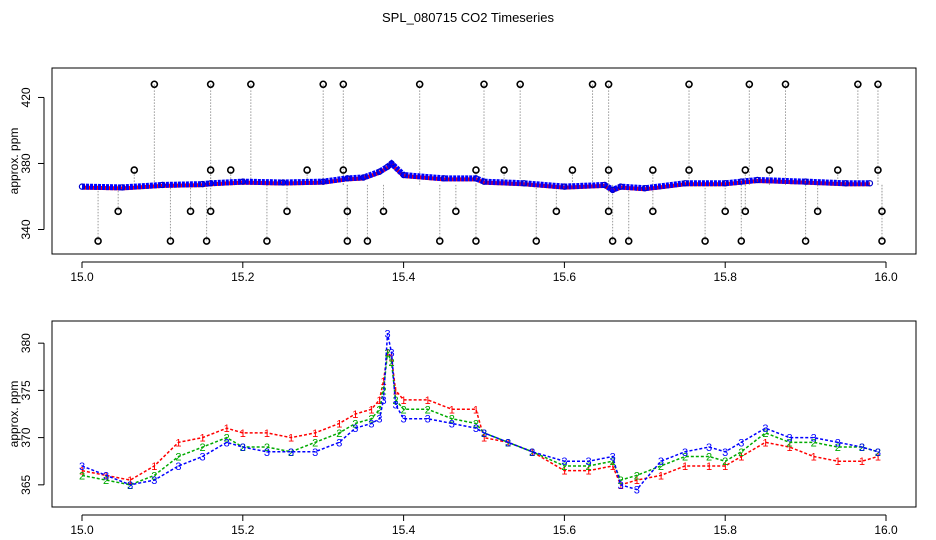 The image size is (936, 540). Describe the element at coordinates (82, 530) in the screenshot. I see `bottom-x-tick-label: 15.0` at that location.